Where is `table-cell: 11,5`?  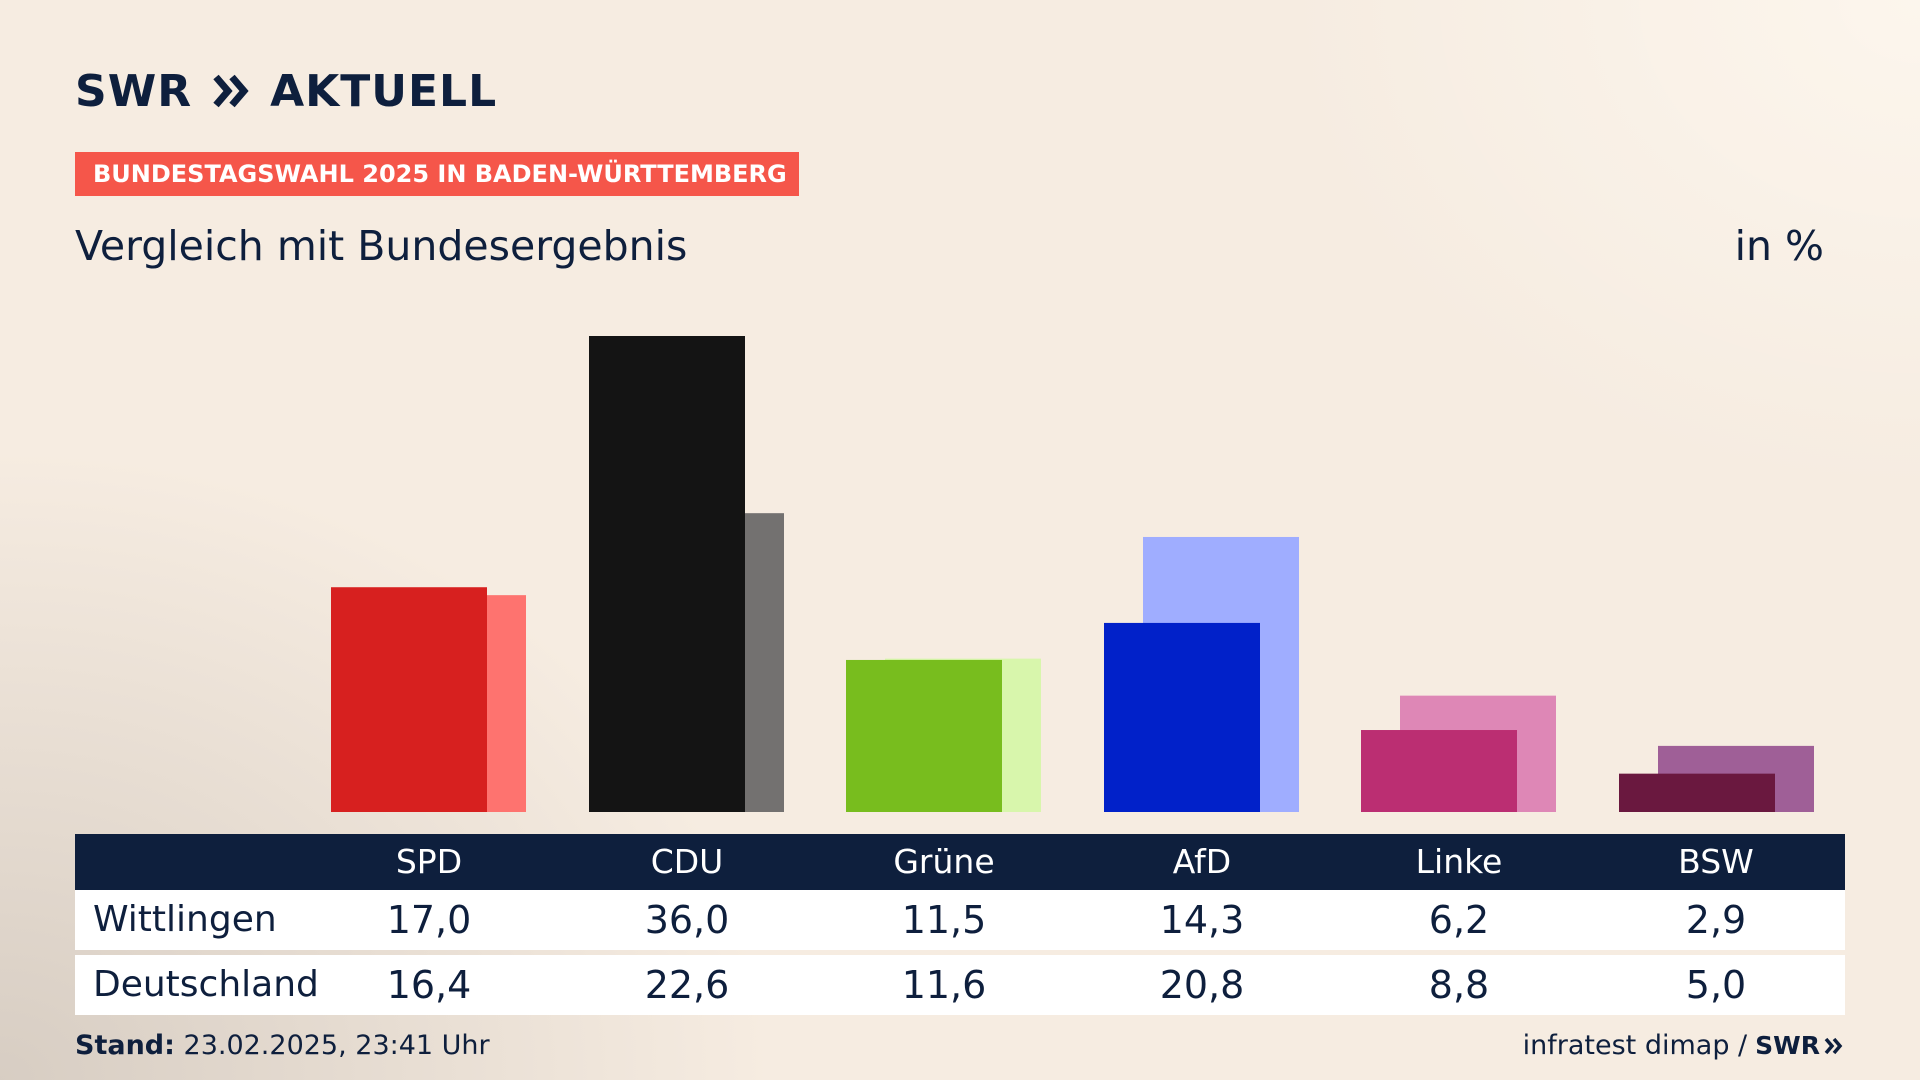
table-cell: 11,5 is located at coordinates (944, 920).